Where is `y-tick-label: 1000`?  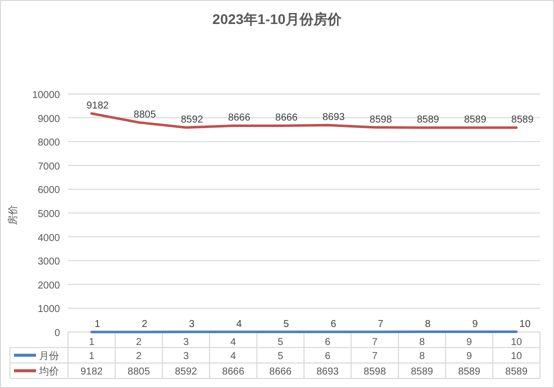 y-tick-label: 1000 is located at coordinates (49, 310).